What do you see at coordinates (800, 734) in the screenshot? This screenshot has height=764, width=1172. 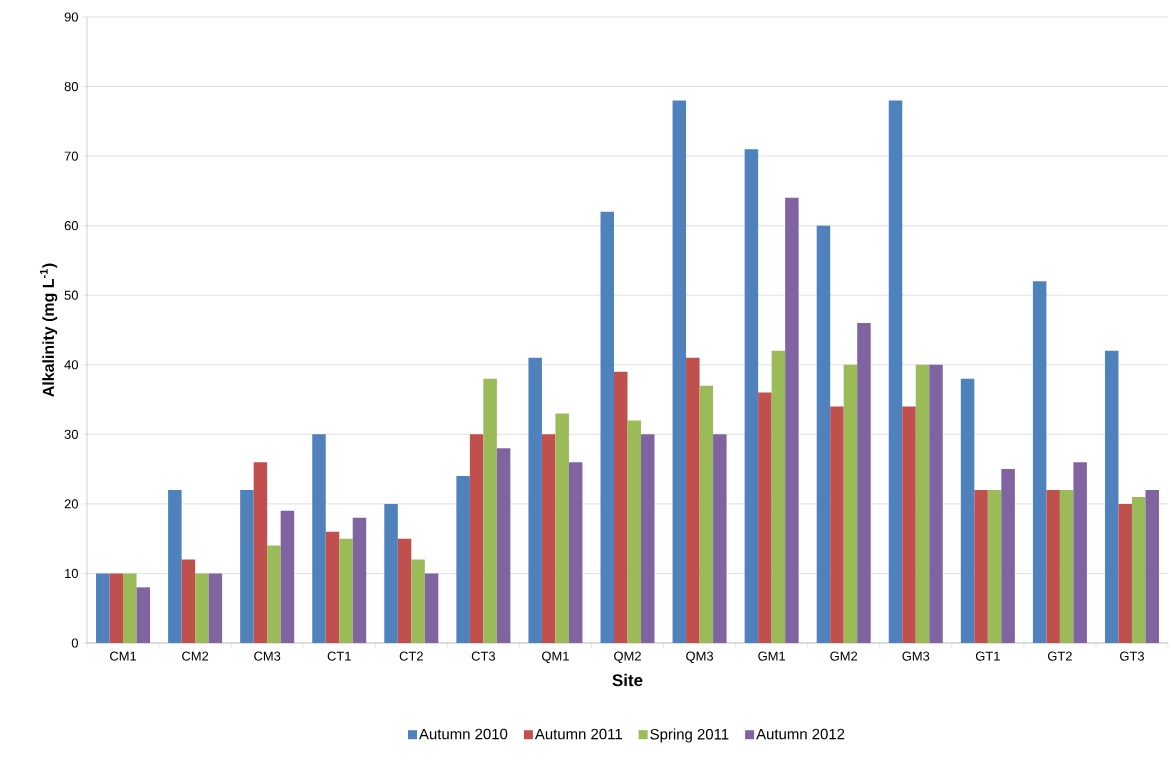 I see `legend-label: Autumn 2012` at bounding box center [800, 734].